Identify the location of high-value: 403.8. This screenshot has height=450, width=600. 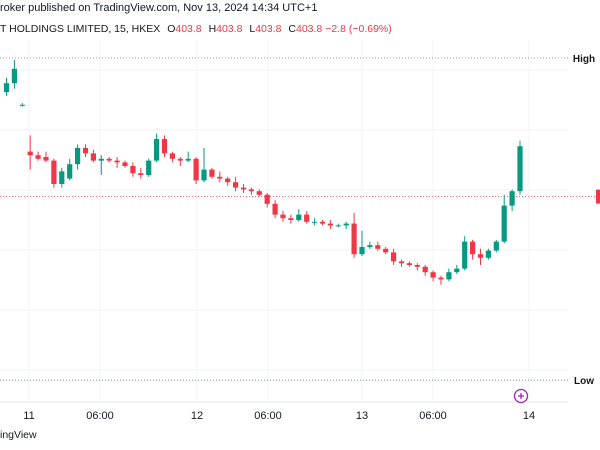
(229, 29).